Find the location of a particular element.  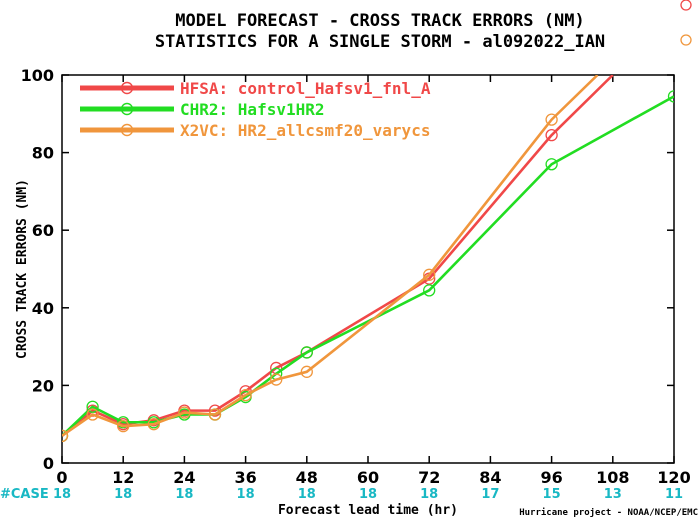

x-tick-label: 60 is located at coordinates (368, 477).